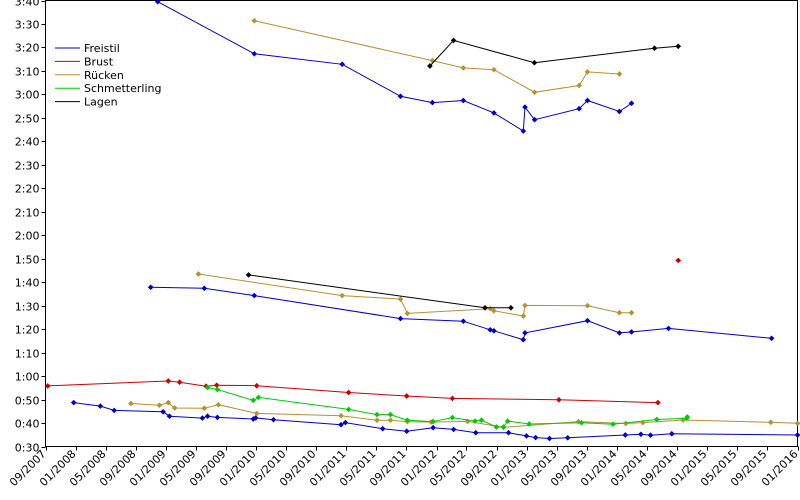  I want to click on series-line-schmetterling, so click(447, 407).